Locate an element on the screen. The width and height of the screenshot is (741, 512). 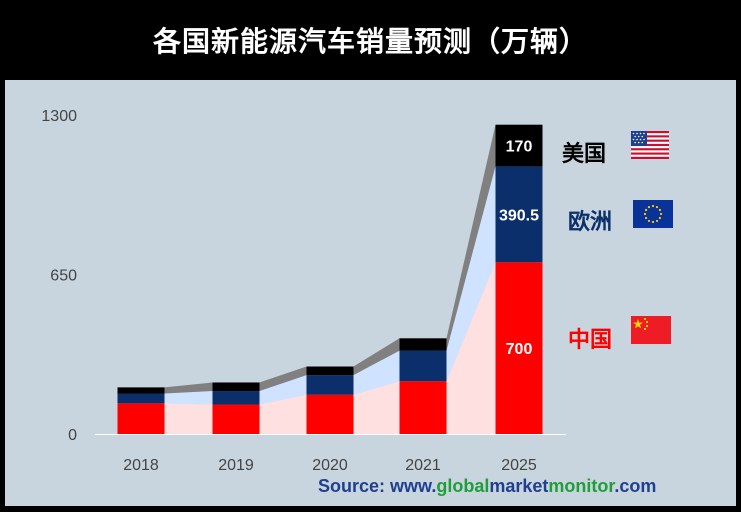
data-label-china-2025: 700 is located at coordinates (519, 349).